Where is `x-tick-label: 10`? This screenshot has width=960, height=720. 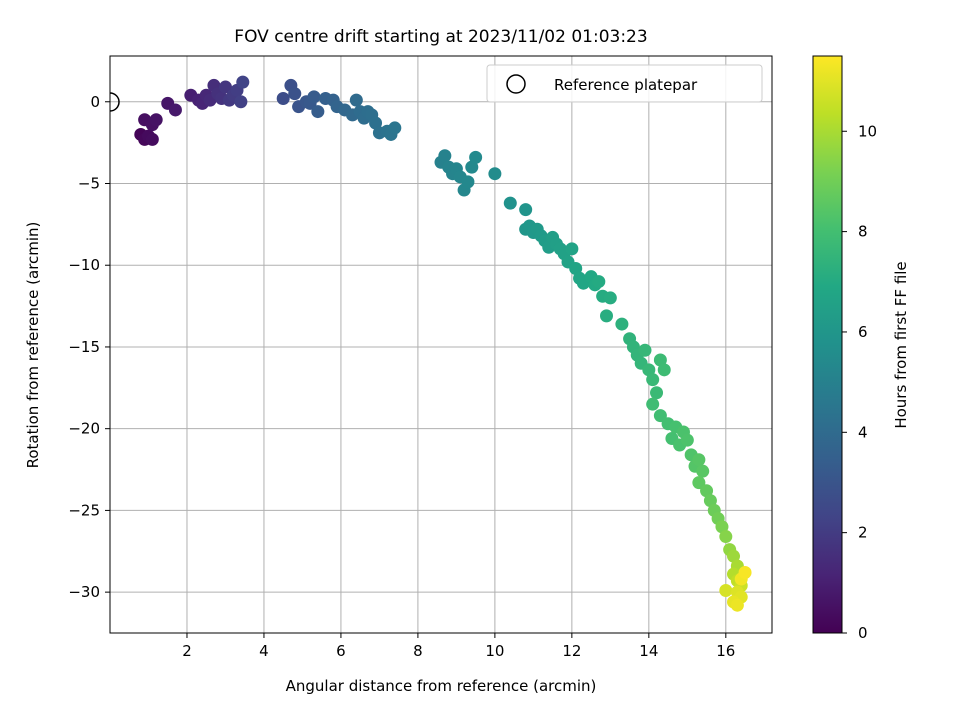
x-tick-label: 10 is located at coordinates (494, 651).